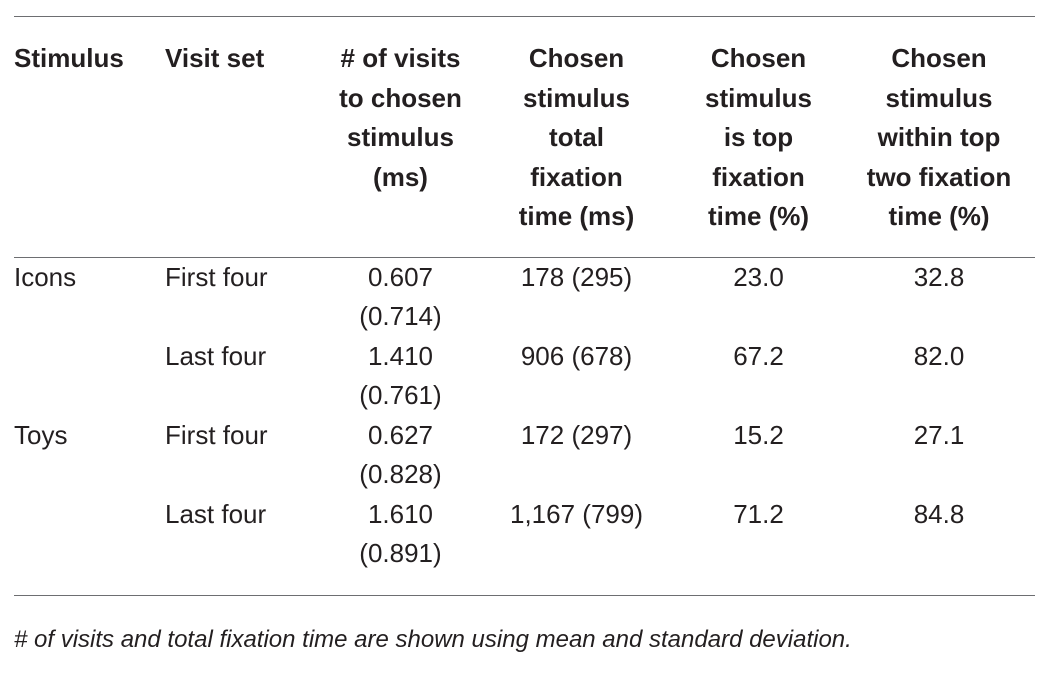 The image size is (1056, 675). What do you see at coordinates (758, 276) in the screenshot?
I see `cell-top-fixation: 23.0` at bounding box center [758, 276].